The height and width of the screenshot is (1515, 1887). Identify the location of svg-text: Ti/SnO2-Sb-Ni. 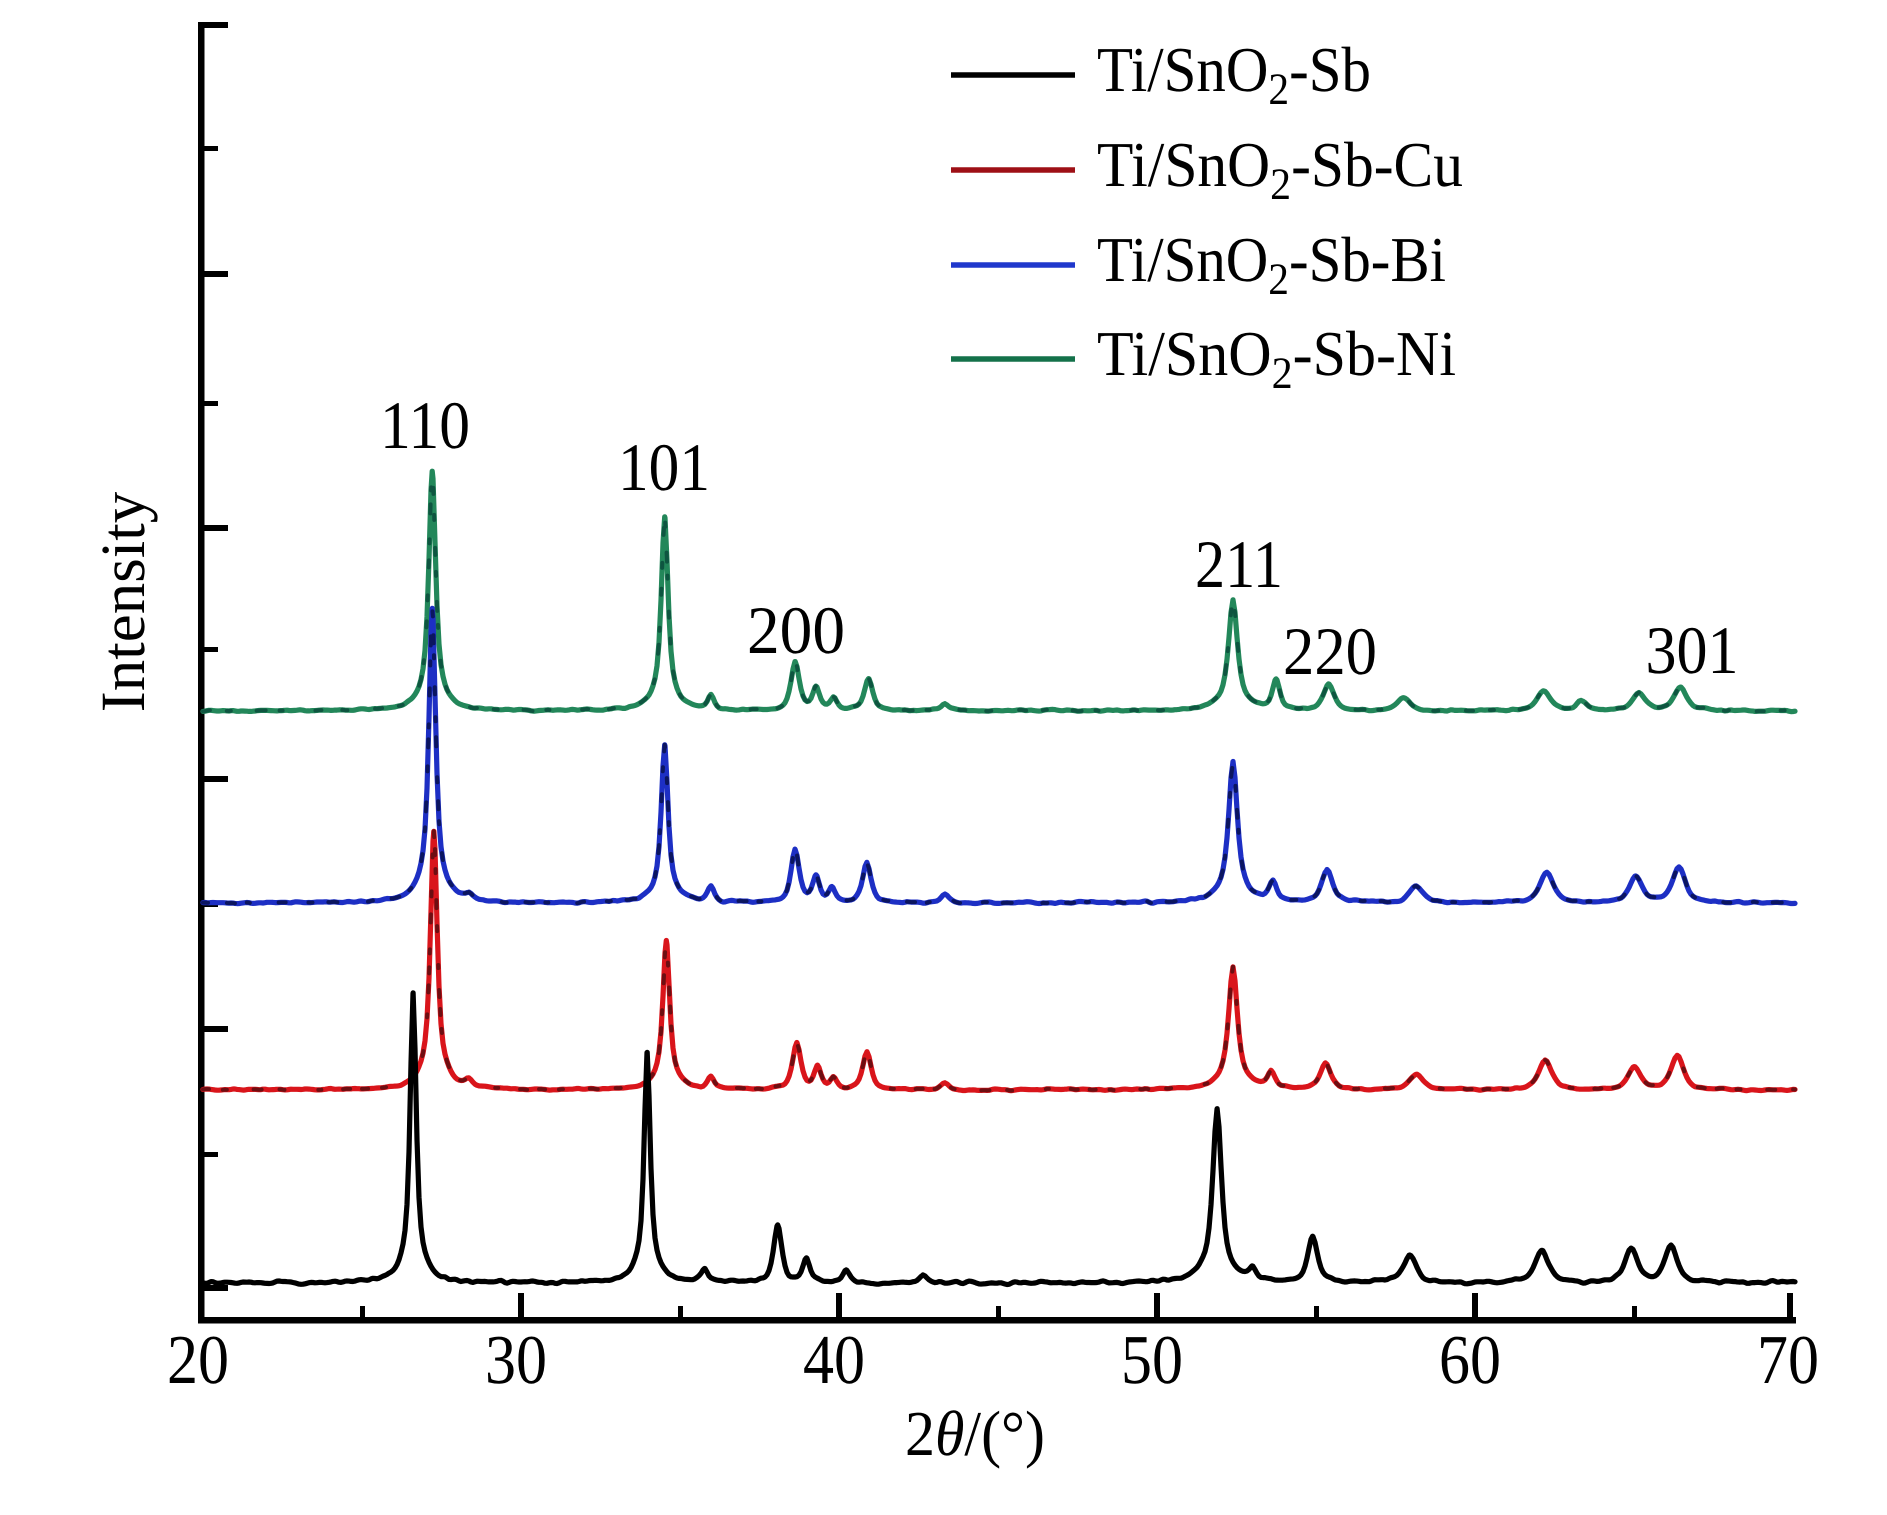
(1276, 358).